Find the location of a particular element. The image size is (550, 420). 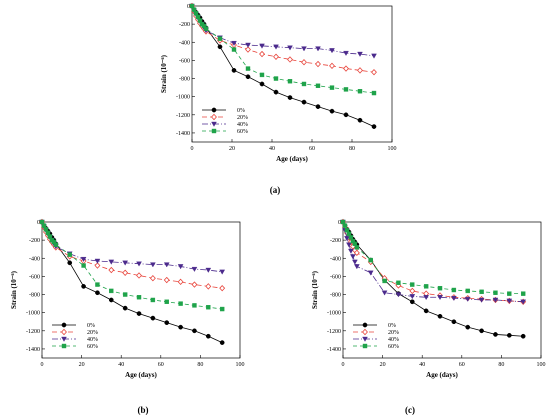

x-tick-label: 60 is located at coordinates (462, 365).